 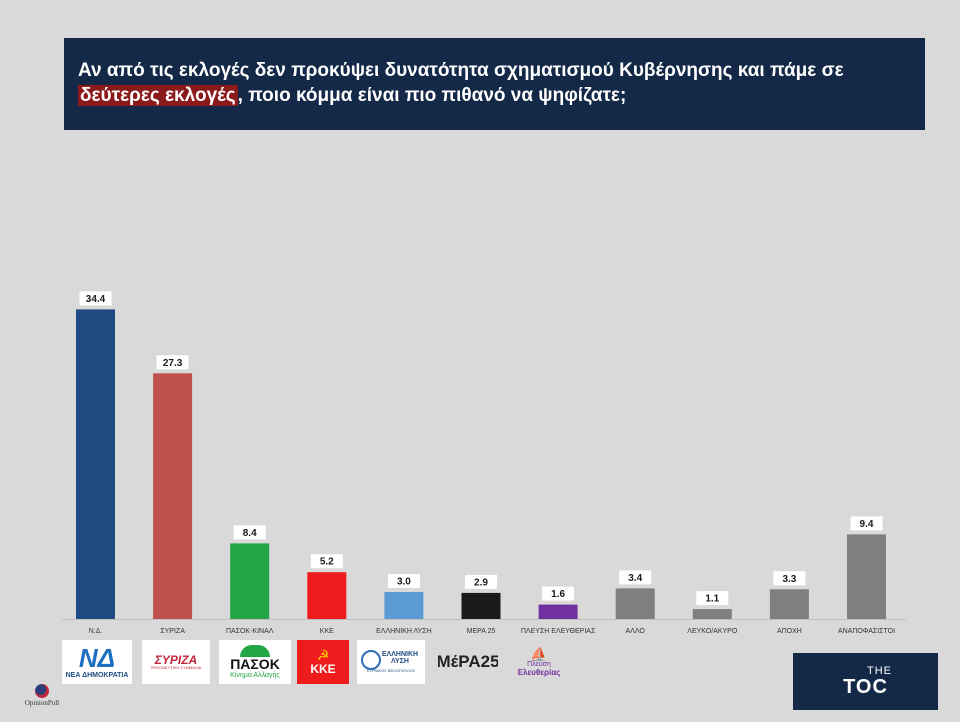 What do you see at coordinates (327, 631) in the screenshot?
I see `category-label: ΚΚΕ` at bounding box center [327, 631].